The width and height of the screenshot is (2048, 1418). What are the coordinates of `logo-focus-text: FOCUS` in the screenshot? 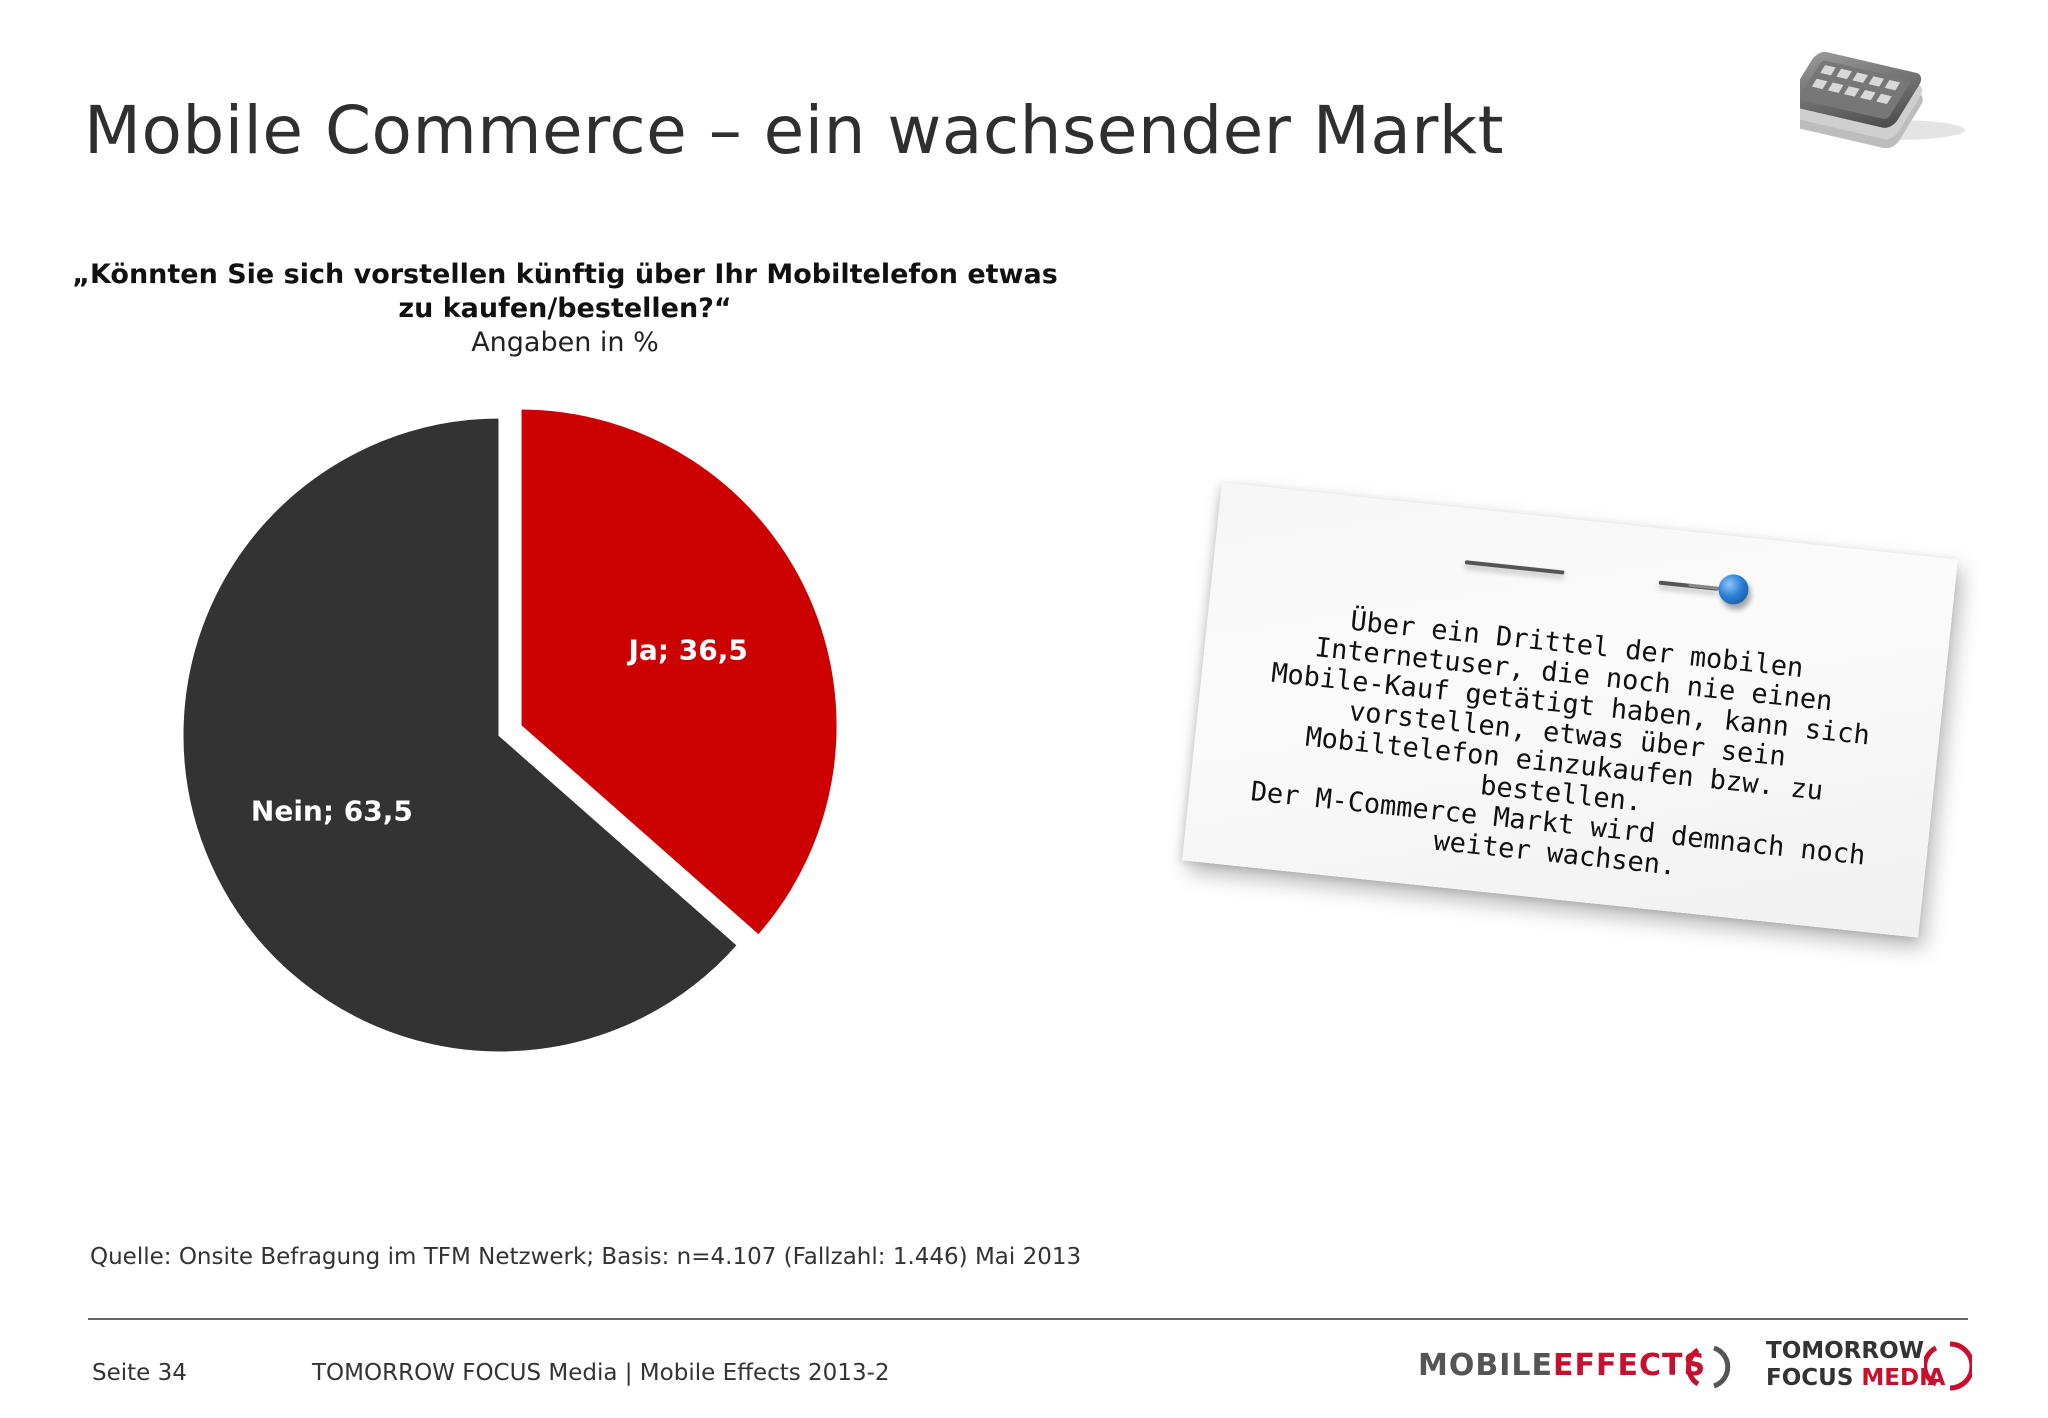 It's located at (1810, 1378).